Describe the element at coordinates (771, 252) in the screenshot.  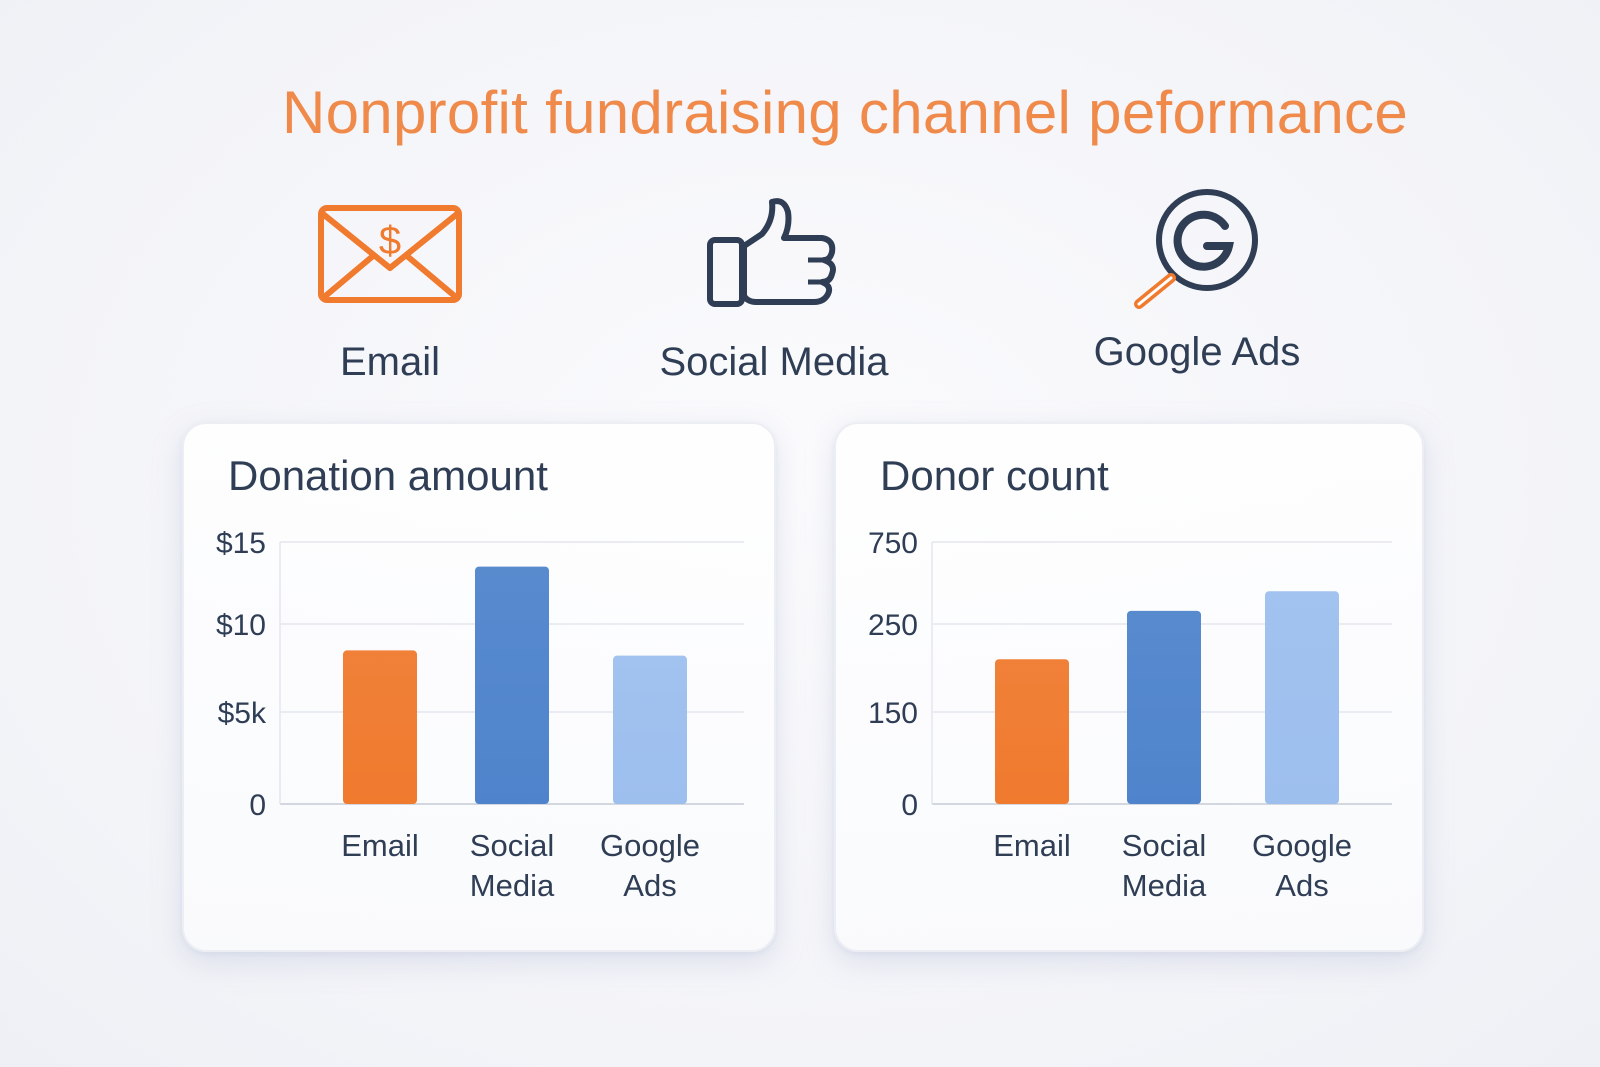
I see `thumbs-up-icon` at that location.